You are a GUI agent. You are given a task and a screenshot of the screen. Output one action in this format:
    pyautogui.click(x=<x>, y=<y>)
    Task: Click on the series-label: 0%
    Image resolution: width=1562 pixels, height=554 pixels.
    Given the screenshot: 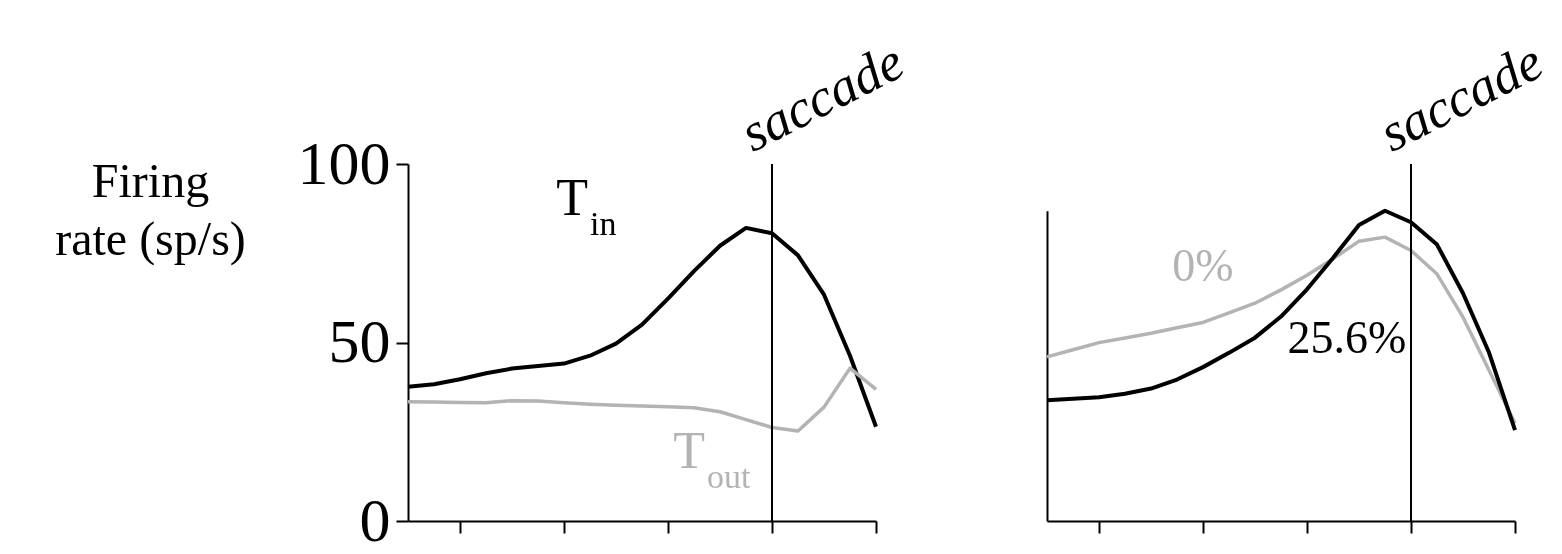 What is the action you would take?
    pyautogui.click(x=1203, y=266)
    